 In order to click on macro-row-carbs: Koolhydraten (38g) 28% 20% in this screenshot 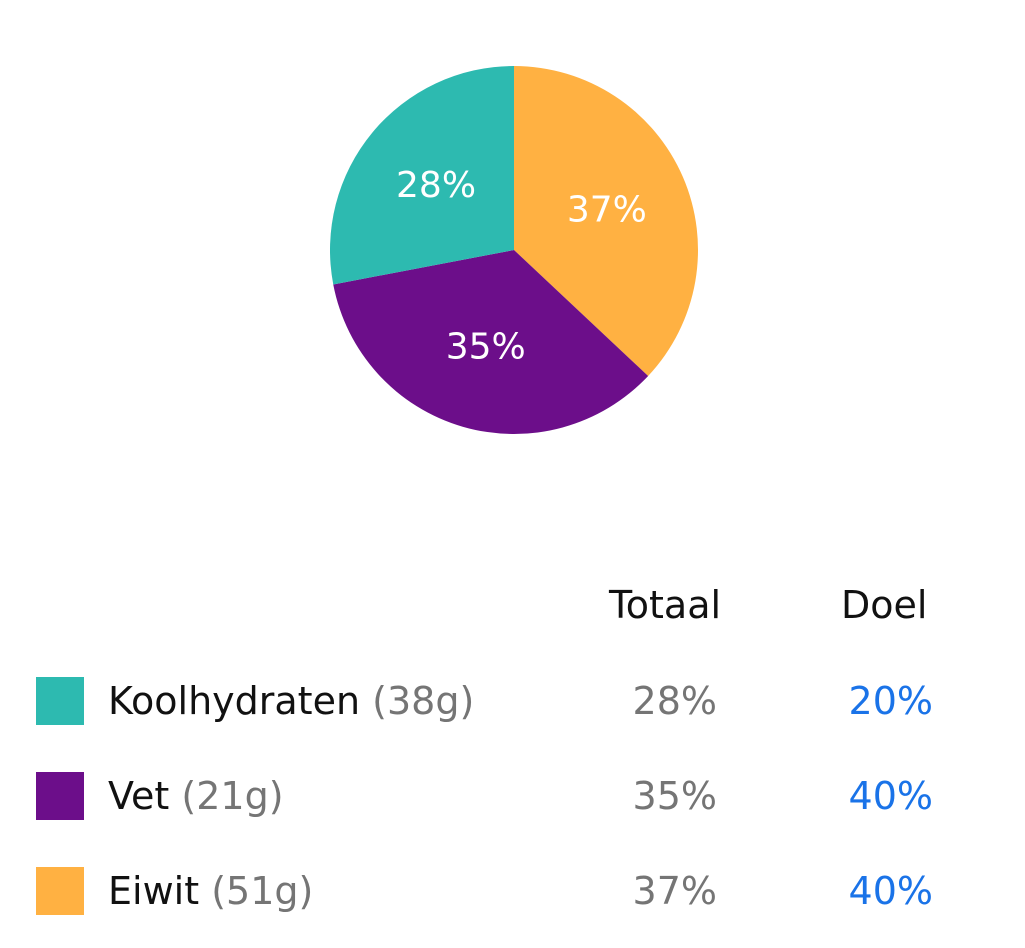, I will do `click(512, 707)`.